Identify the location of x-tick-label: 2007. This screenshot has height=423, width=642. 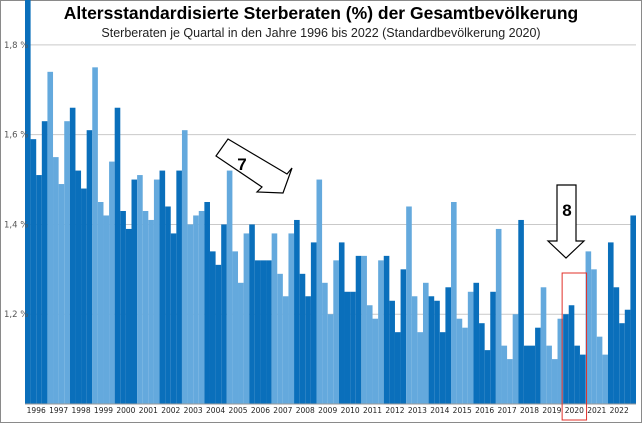
(282, 410).